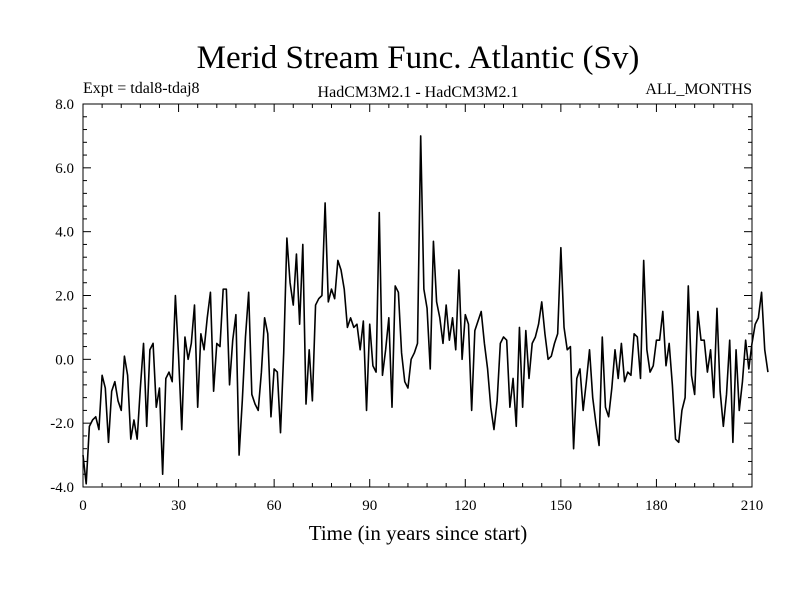 The height and width of the screenshot is (600, 800). I want to click on x-tick-label: 60, so click(274, 506).